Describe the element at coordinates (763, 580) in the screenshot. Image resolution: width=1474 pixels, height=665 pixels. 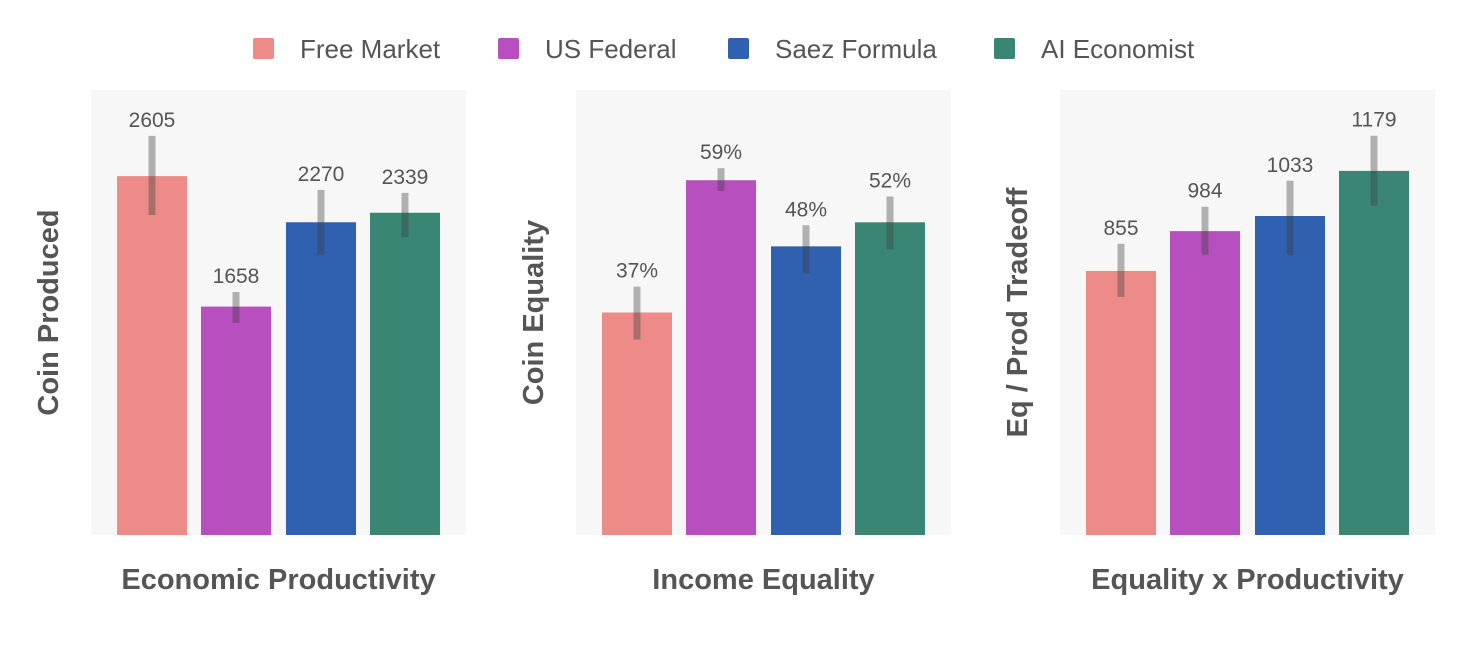
I see `x-axis-label: Income Equality` at that location.